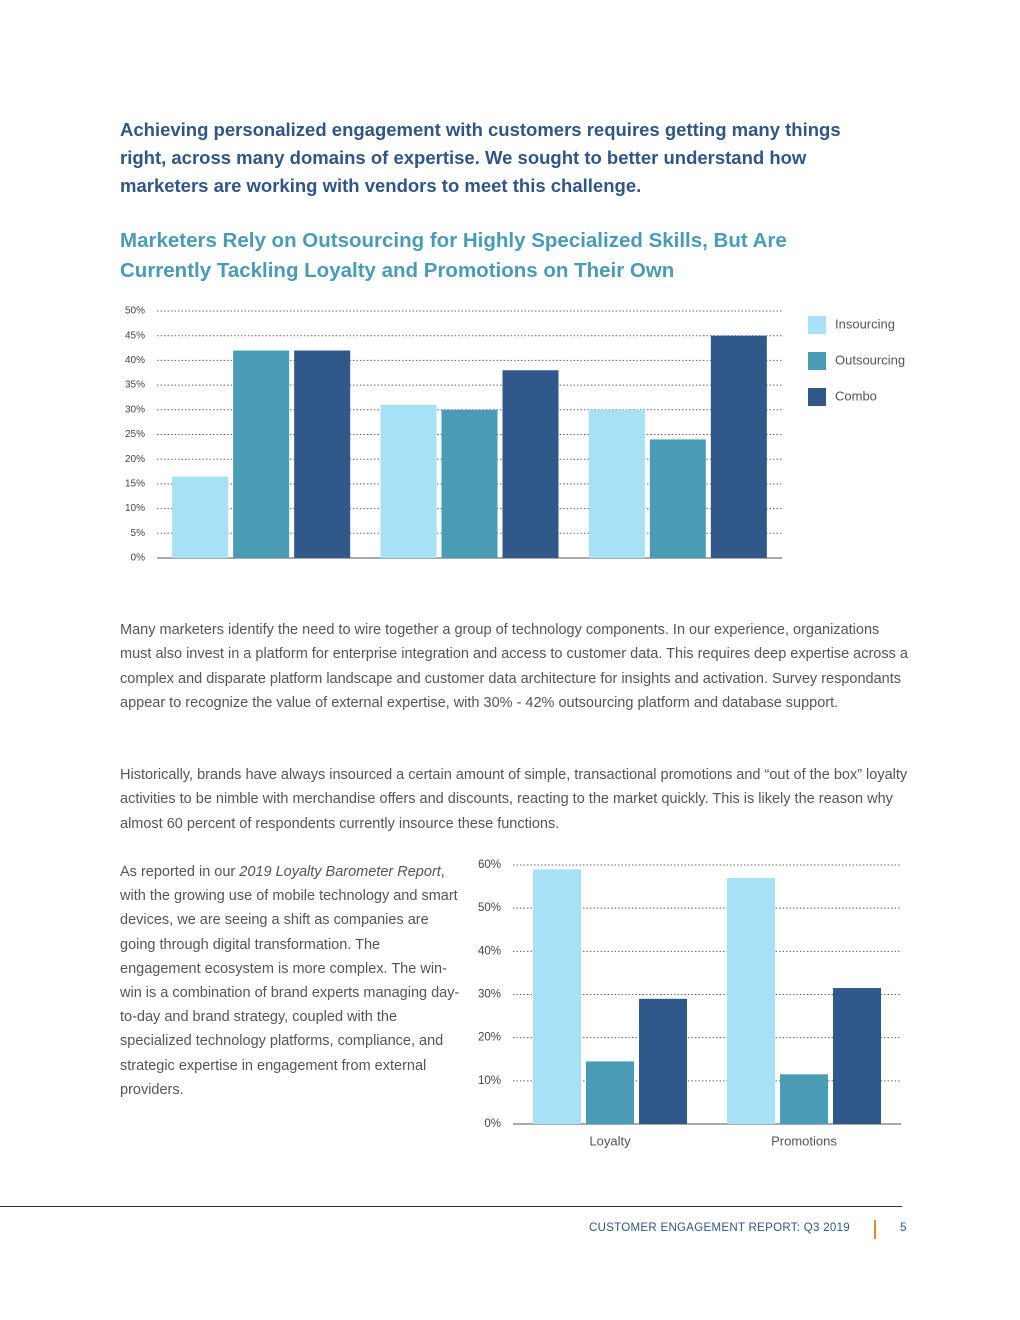 The image size is (1020, 1320). Describe the element at coordinates (856, 395) in the screenshot. I see `legend-label: Combo` at that location.